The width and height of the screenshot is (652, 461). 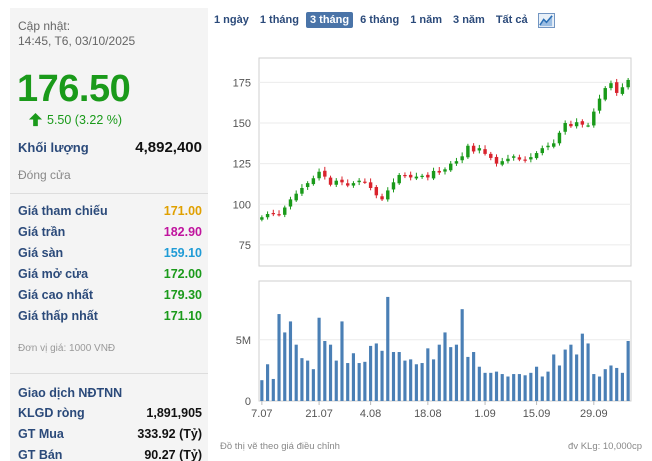 I want to click on tab-1-day: 1 ngày, so click(x=231, y=20).